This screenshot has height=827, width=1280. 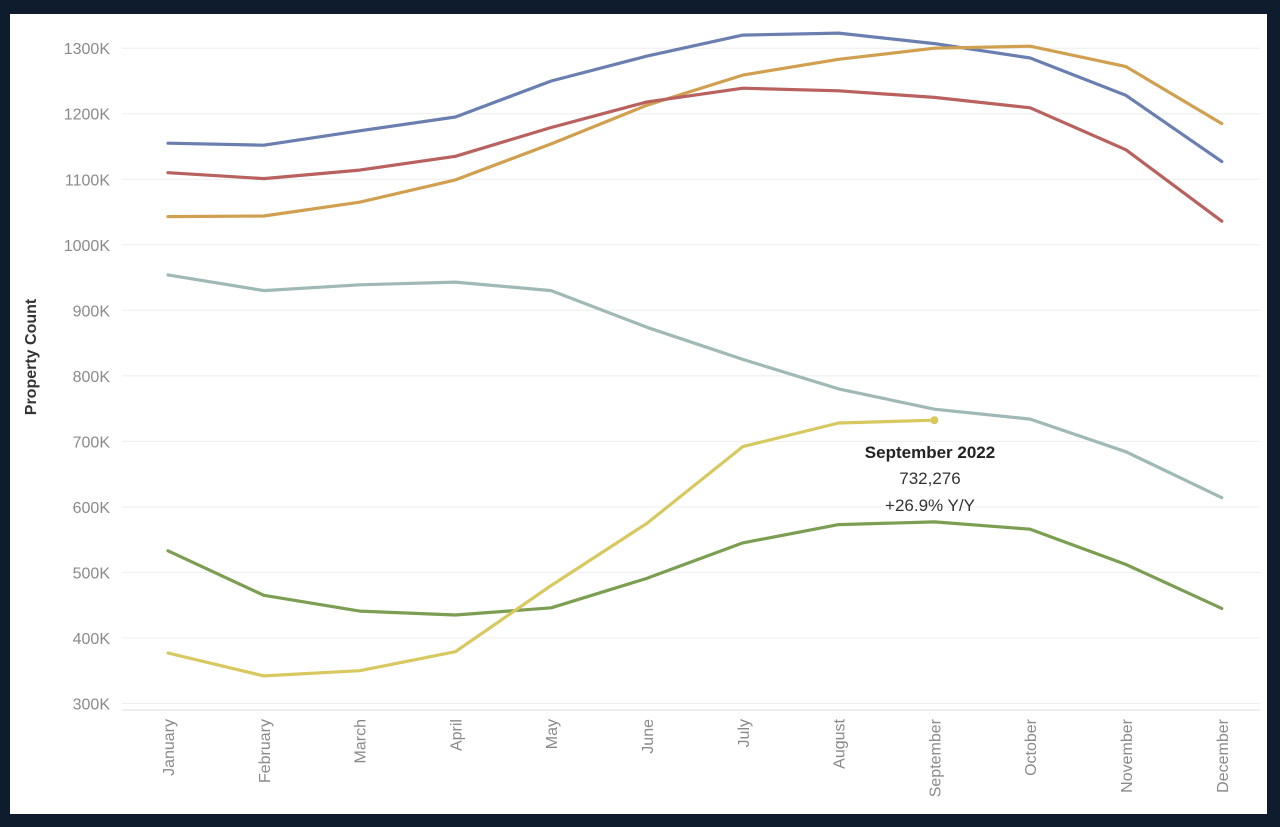 What do you see at coordinates (92, 639) in the screenshot?
I see `y-tick-label: 400K` at bounding box center [92, 639].